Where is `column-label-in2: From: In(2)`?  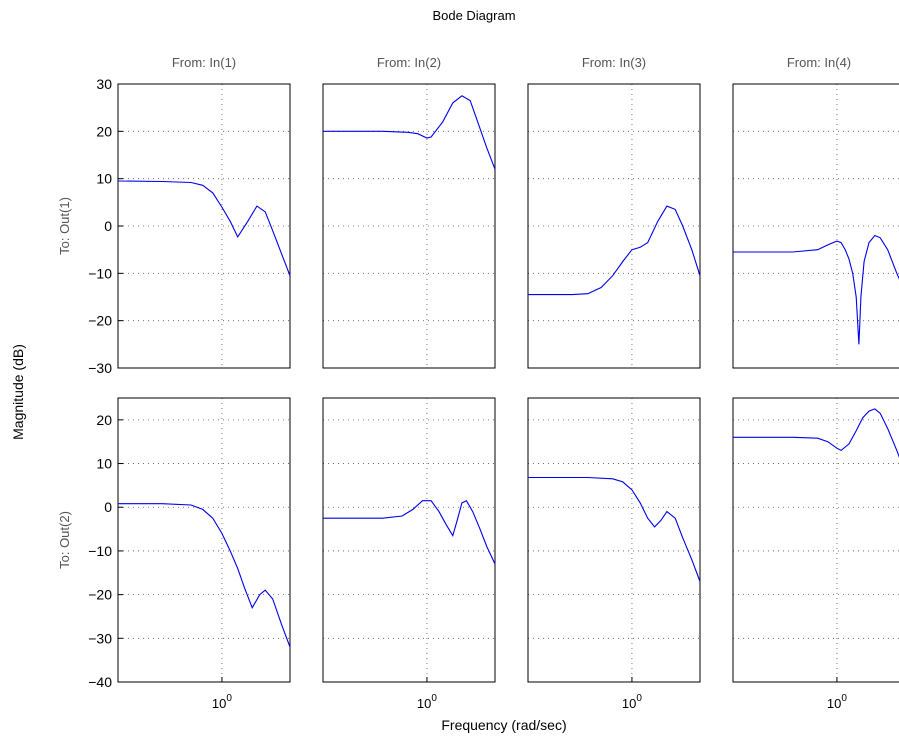
column-label-in2: From: In(2) is located at coordinates (409, 62).